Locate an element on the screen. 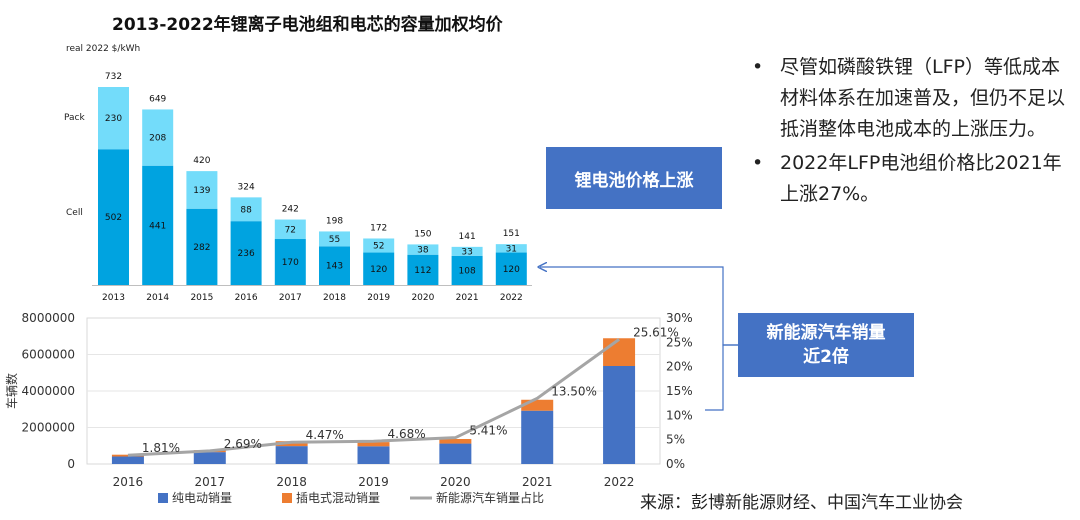  cell-value-label: 282 is located at coordinates (201, 248).